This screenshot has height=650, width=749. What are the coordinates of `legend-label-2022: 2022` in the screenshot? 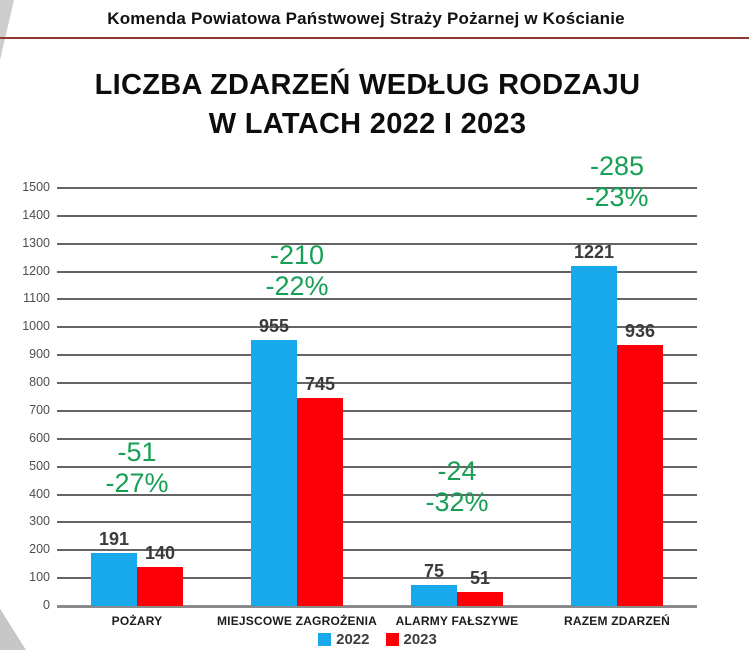 It's located at (353, 639).